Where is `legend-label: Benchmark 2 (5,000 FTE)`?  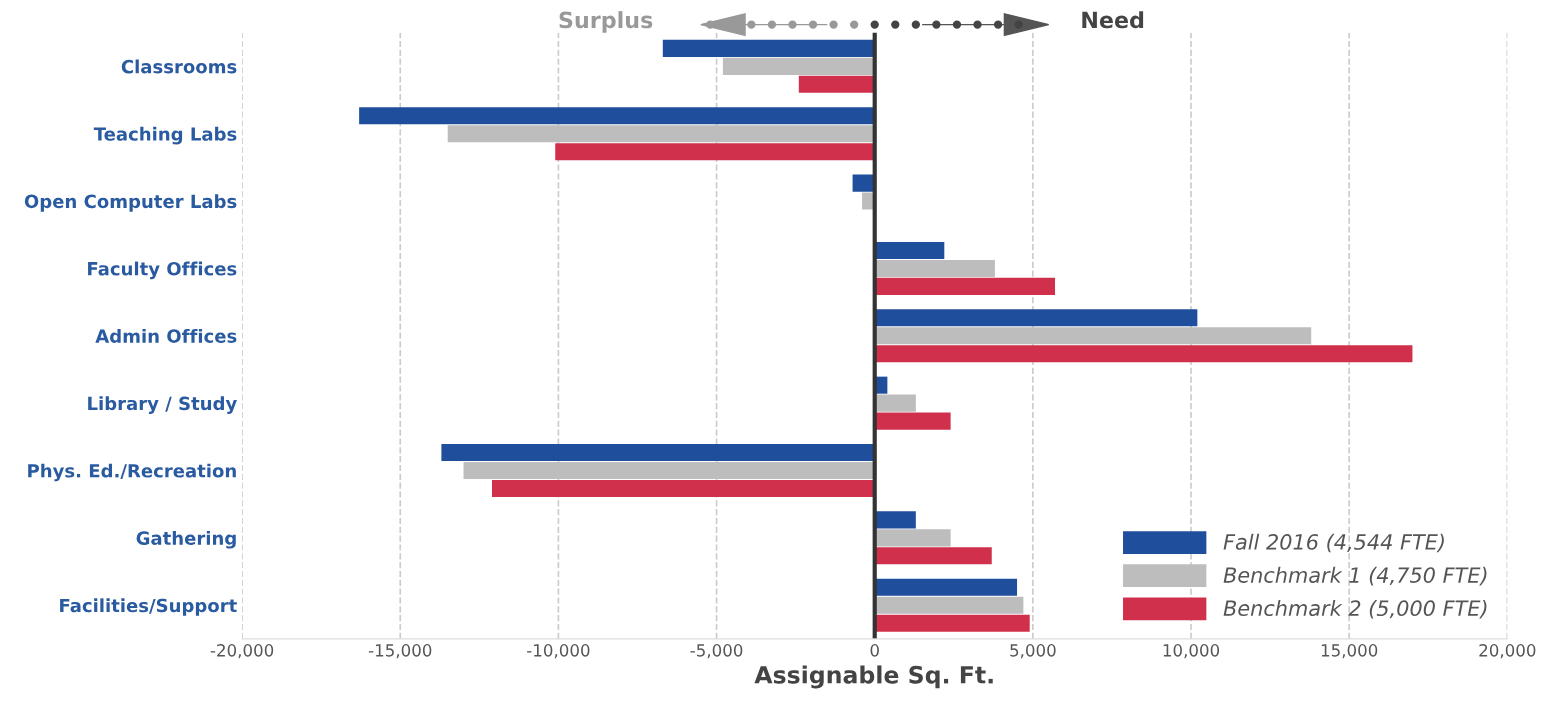 legend-label: Benchmark 2 (5,000 FTE) is located at coordinates (1355, 609).